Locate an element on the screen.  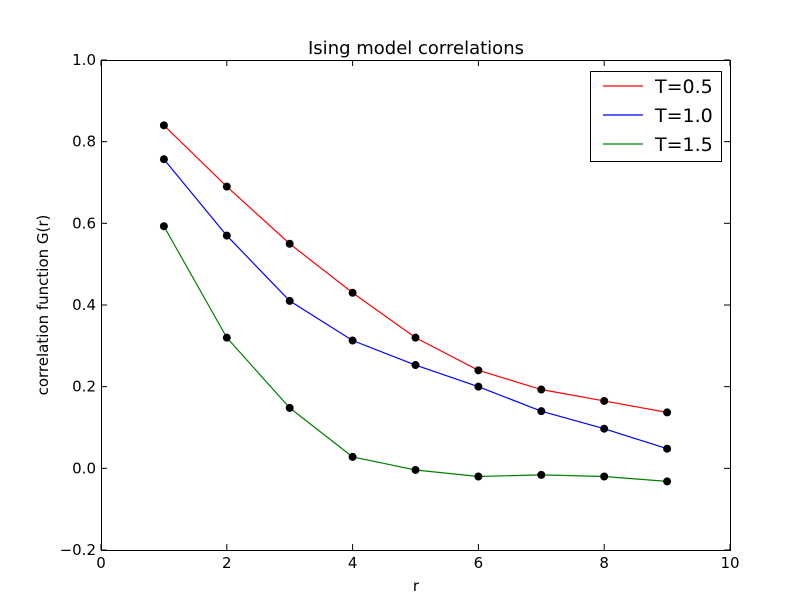
y-tick-label: −0.2 is located at coordinates (78, 550).